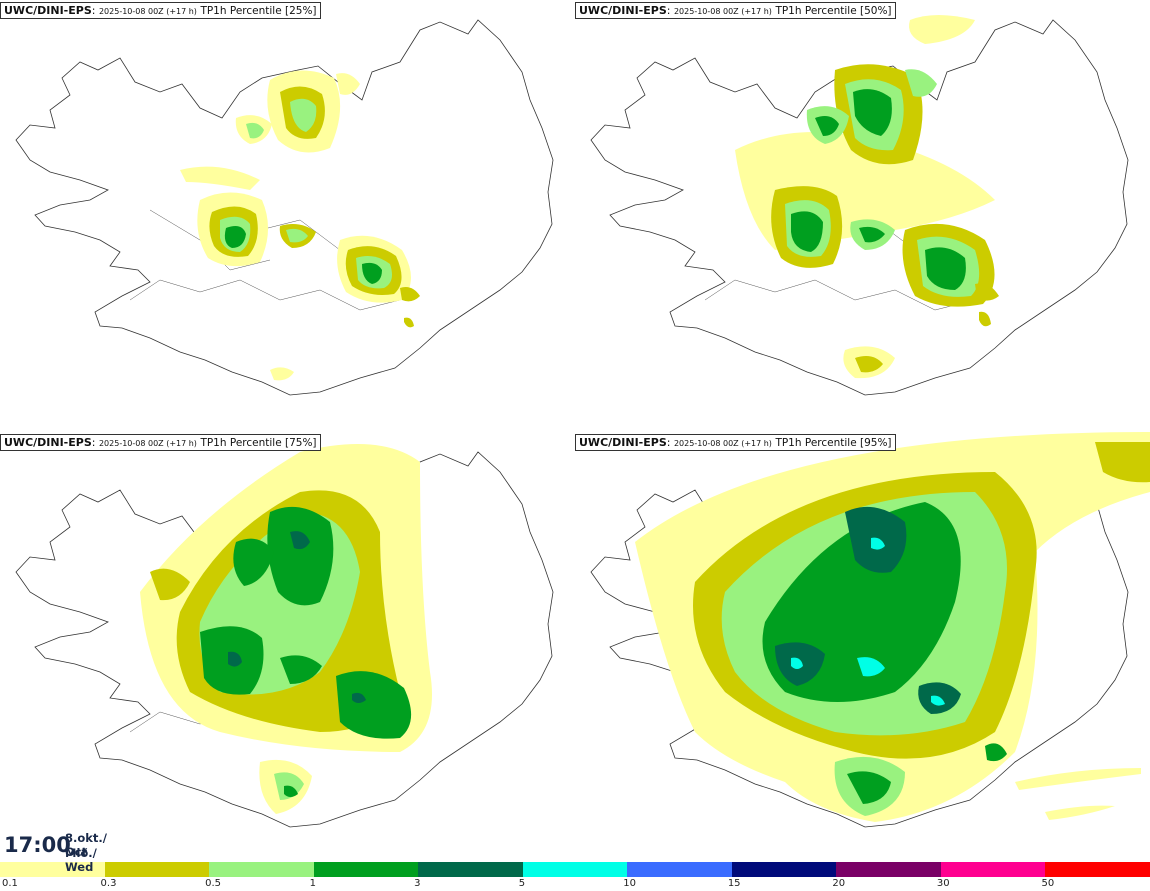 This screenshot has height=891, width=1150. I want to click on valid-time: 17:00, so click(37, 845).